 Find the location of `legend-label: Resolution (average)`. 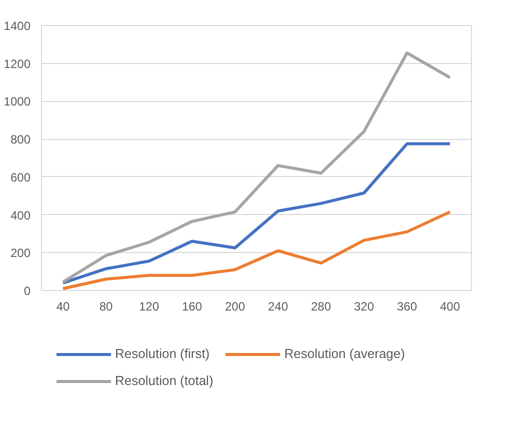

legend-label: Resolution (average) is located at coordinates (344, 353).